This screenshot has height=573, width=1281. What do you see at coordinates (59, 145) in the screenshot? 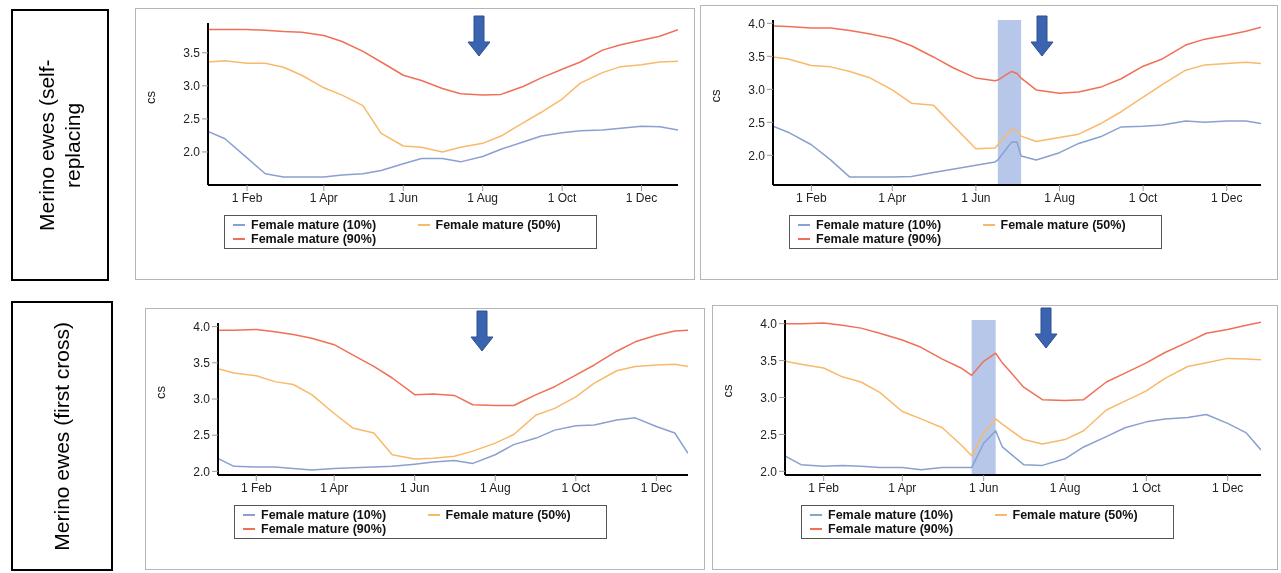
I see `text: Merino ewes (self-replacing` at bounding box center [59, 145].